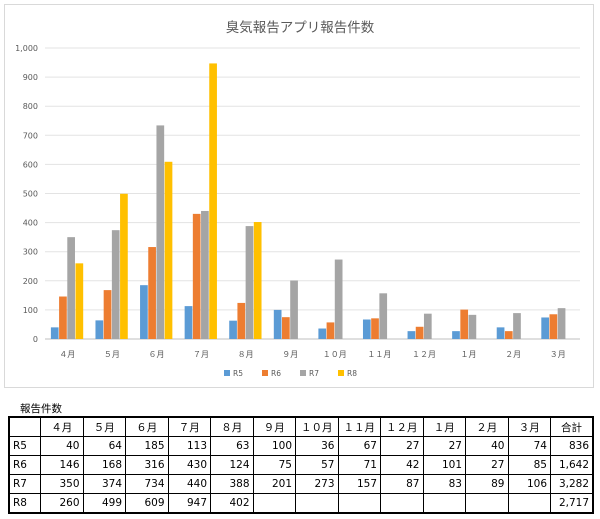 The image size is (600, 519). What do you see at coordinates (30, 135) in the screenshot?
I see `y-tick-label: 700` at bounding box center [30, 135].